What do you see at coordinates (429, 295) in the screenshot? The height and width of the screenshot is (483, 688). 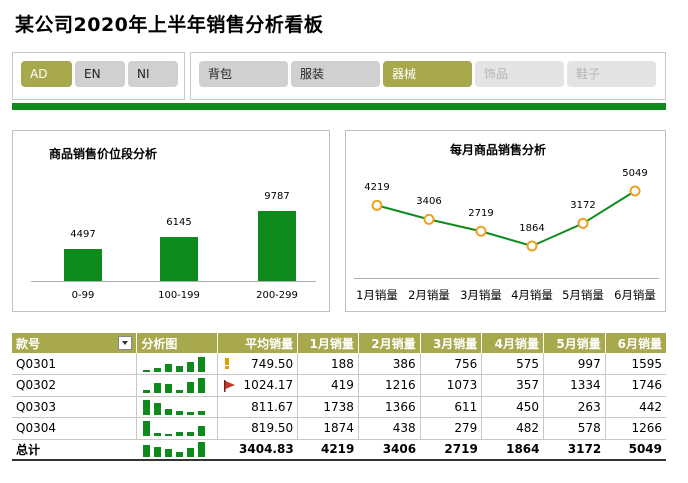 I see `month-category-label: 2月销量` at bounding box center [429, 295].